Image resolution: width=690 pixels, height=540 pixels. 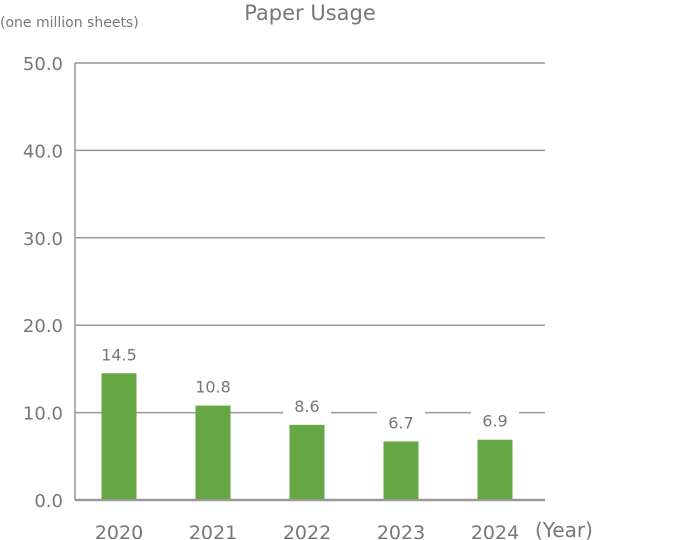 What do you see at coordinates (213, 452) in the screenshot?
I see `bar-2021` at bounding box center [213, 452].